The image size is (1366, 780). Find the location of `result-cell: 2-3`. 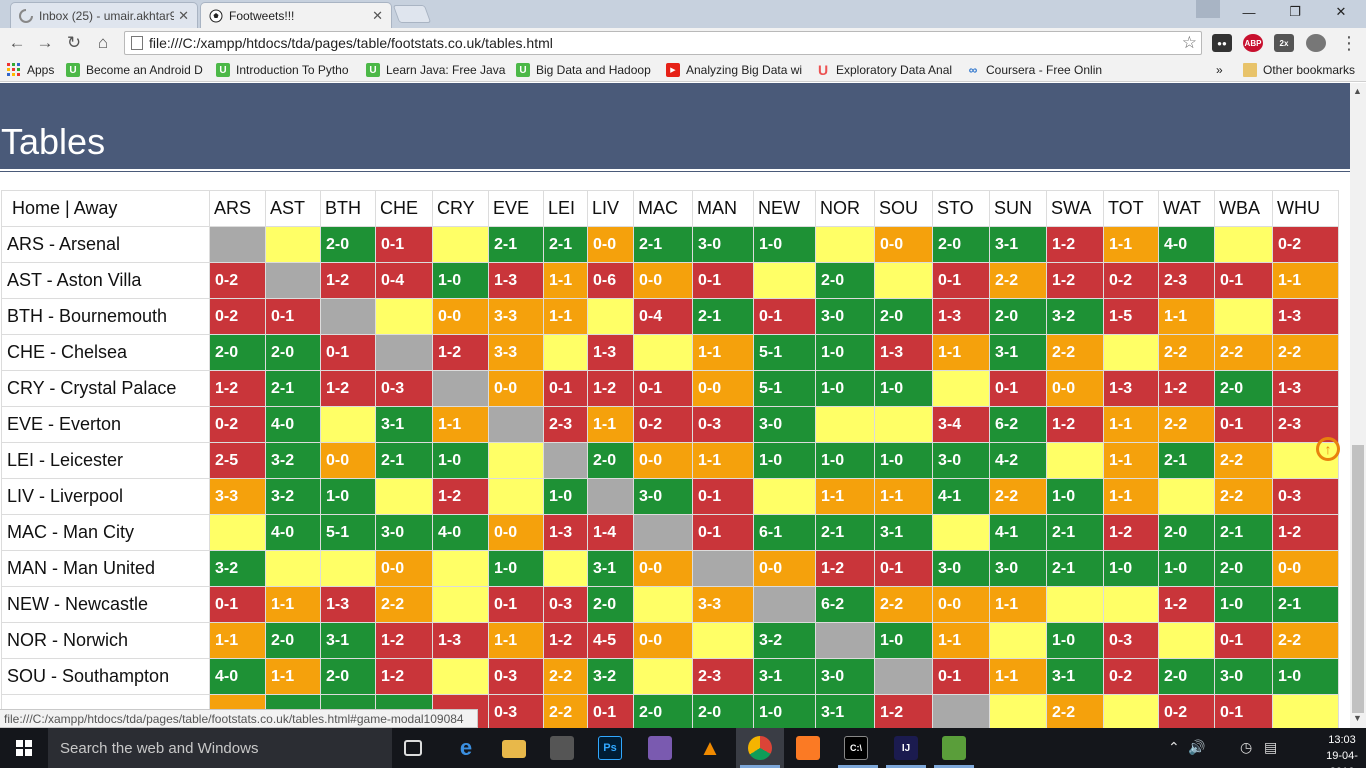

result-cell: 2-3 is located at coordinates (723, 676).